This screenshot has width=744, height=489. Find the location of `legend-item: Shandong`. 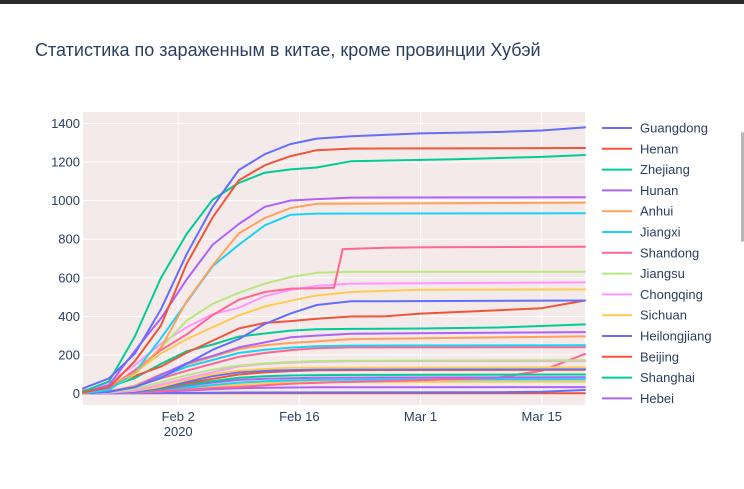

legend-item: Shandong is located at coordinates (650, 252).